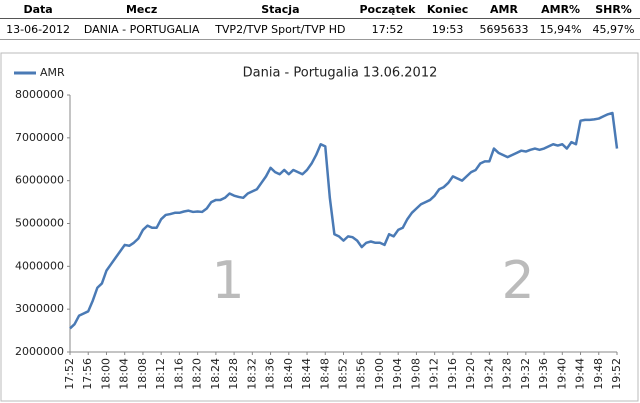 This screenshot has height=403, width=640. Describe the element at coordinates (227, 281) in the screenshot. I see `annotation: 1` at that location.